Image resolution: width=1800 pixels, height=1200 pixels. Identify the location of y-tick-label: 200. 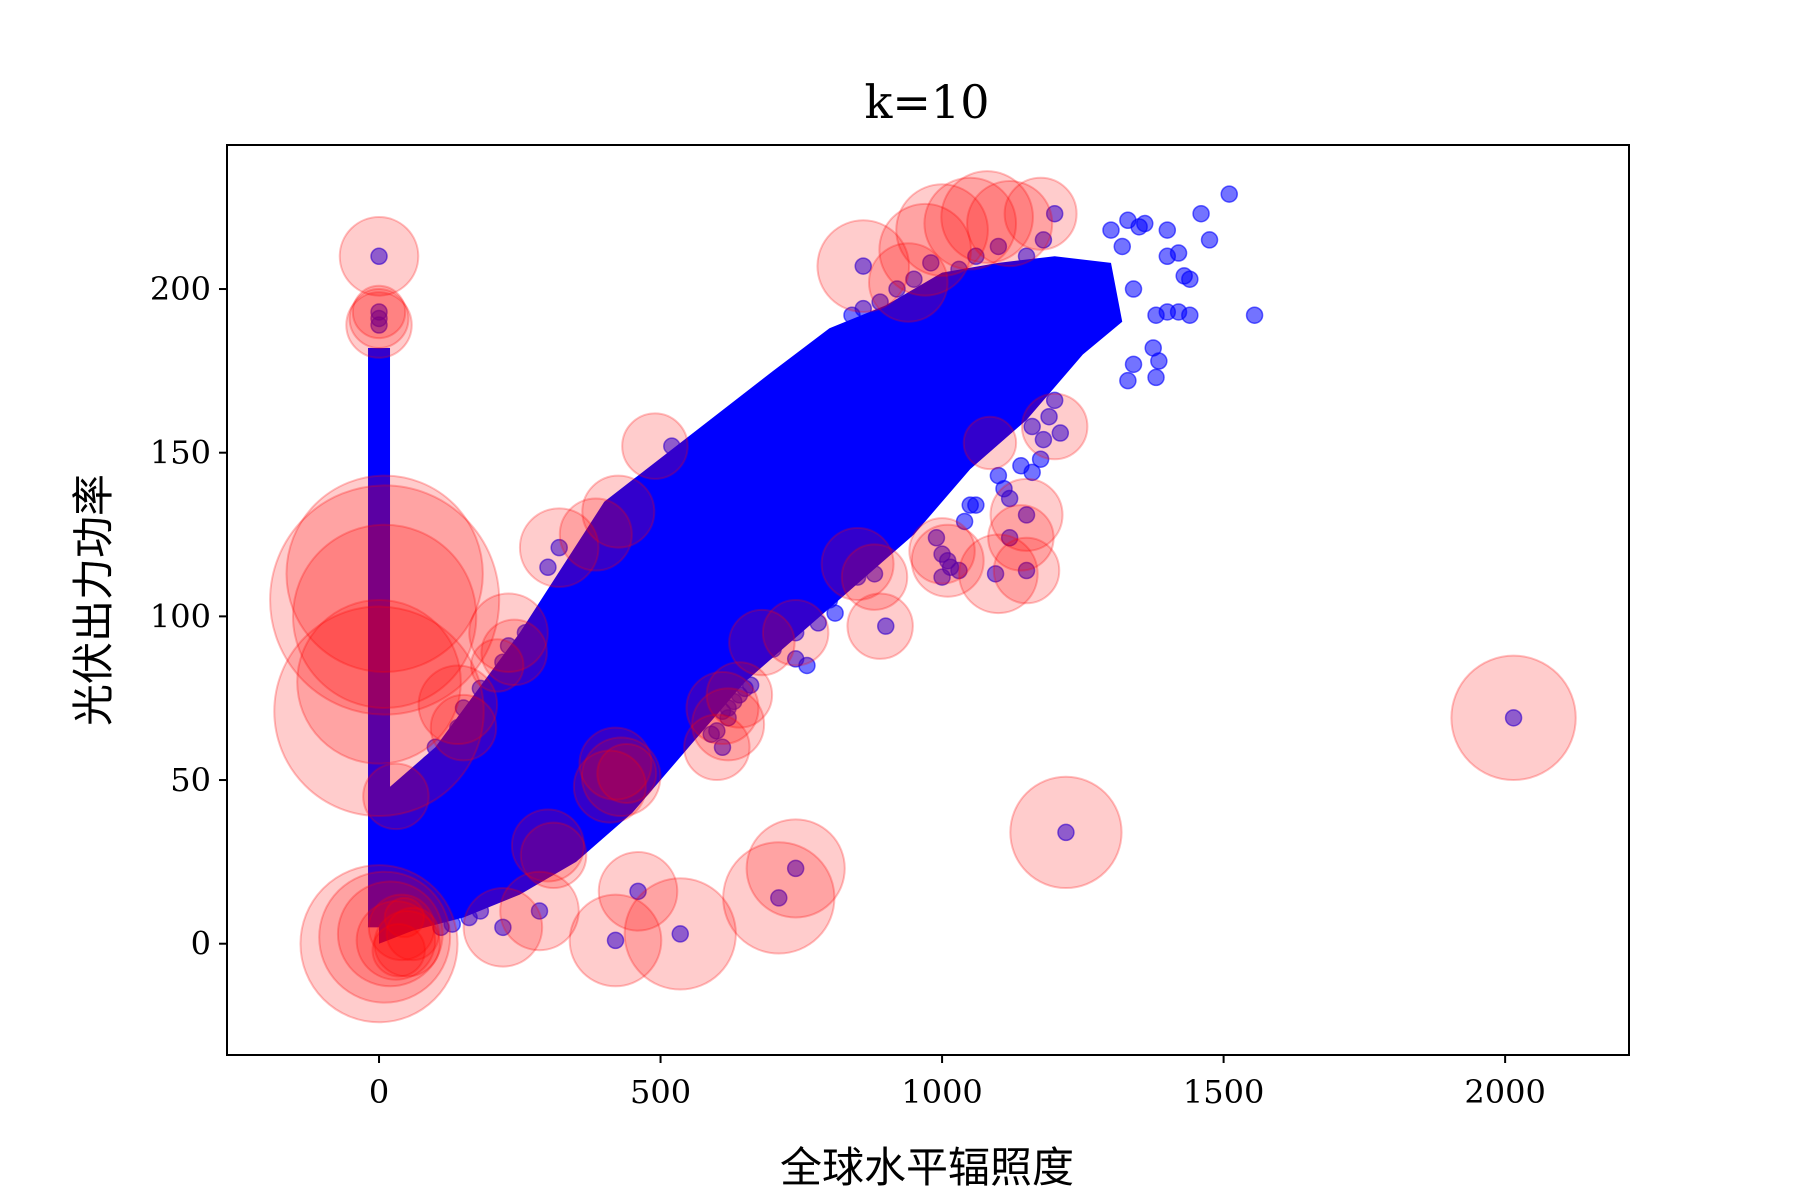
(180, 289).